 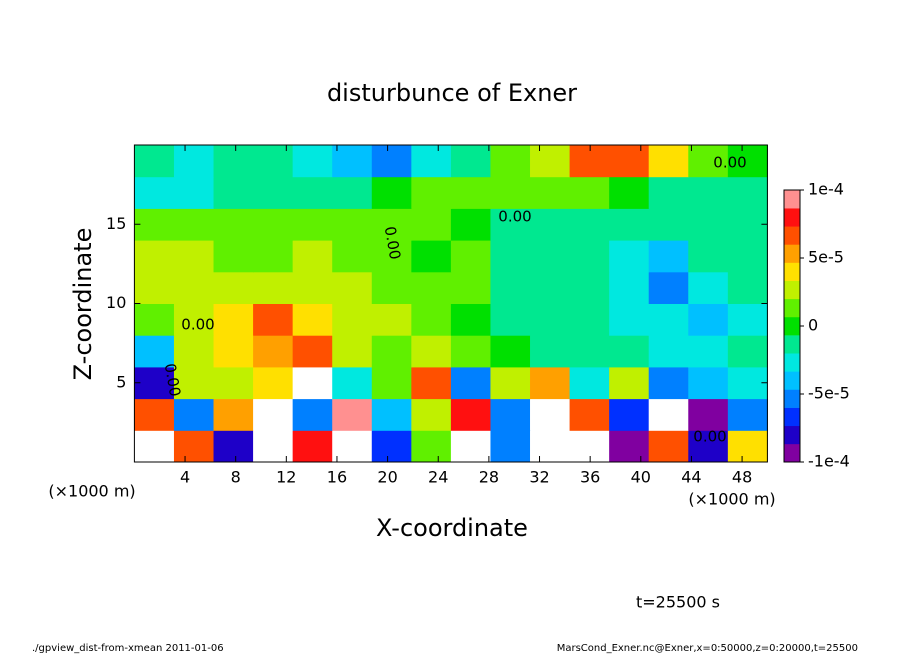 What do you see at coordinates (813, 325) in the screenshot?
I see `colorbar-tick-label: 0` at bounding box center [813, 325].